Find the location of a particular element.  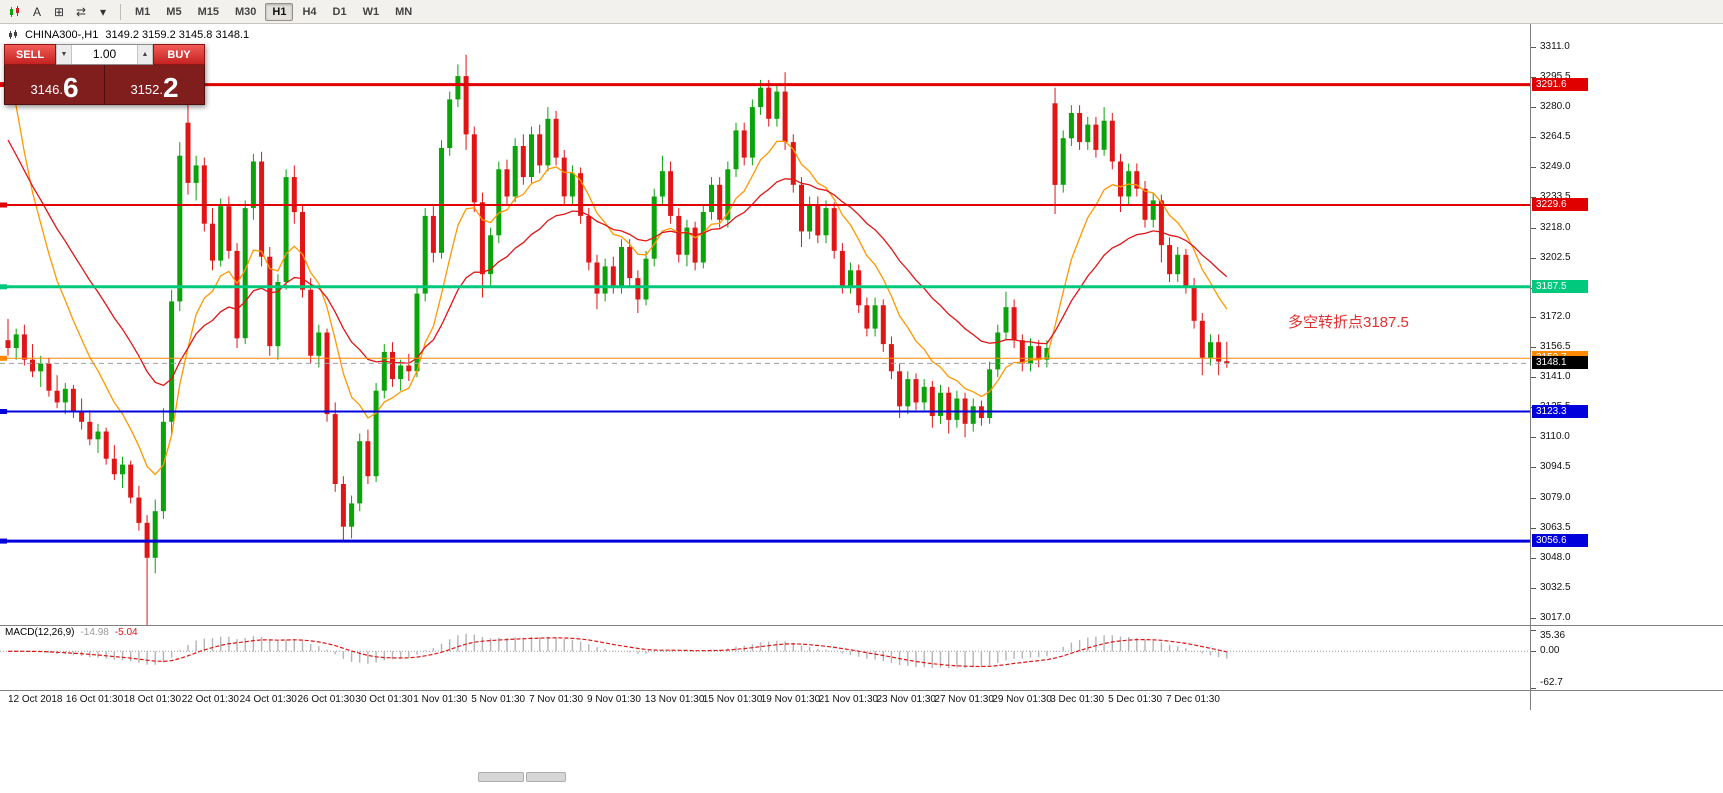

resistance-line-upper-marker is located at coordinates (3, 85).